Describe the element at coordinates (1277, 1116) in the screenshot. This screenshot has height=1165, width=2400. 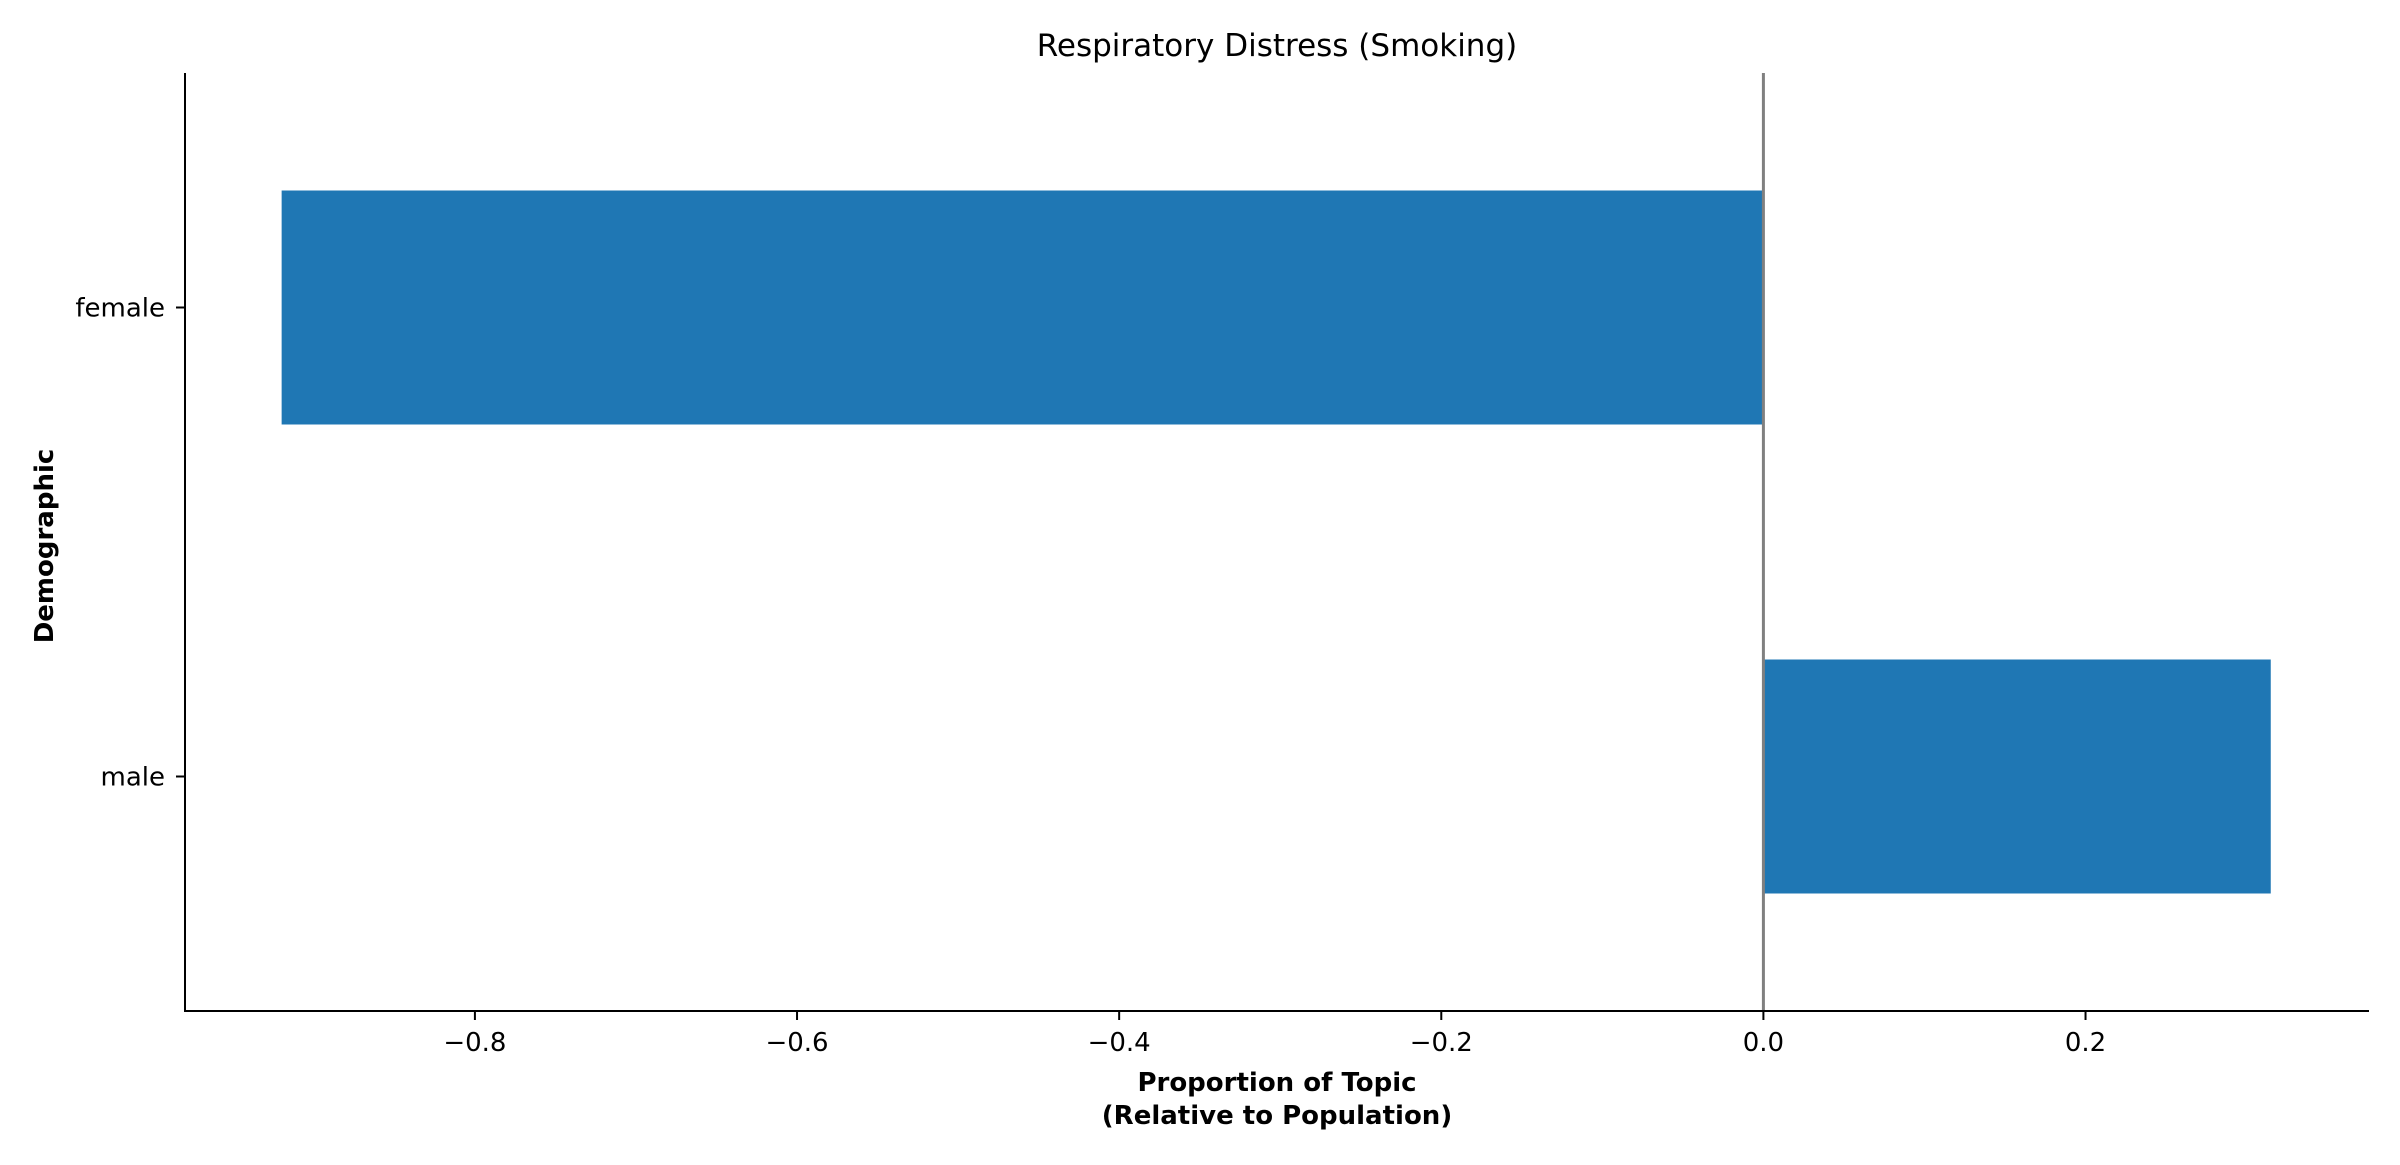
I see `x-axis-label-line-2: (Relative to Population)` at that location.